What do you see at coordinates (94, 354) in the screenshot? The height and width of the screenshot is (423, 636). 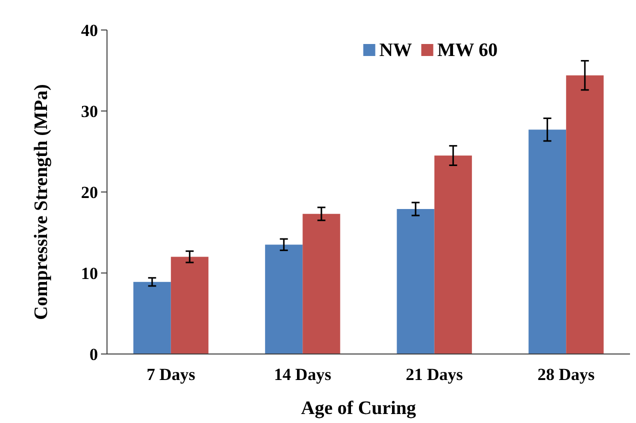 I see `y-tick-label: 0` at bounding box center [94, 354].